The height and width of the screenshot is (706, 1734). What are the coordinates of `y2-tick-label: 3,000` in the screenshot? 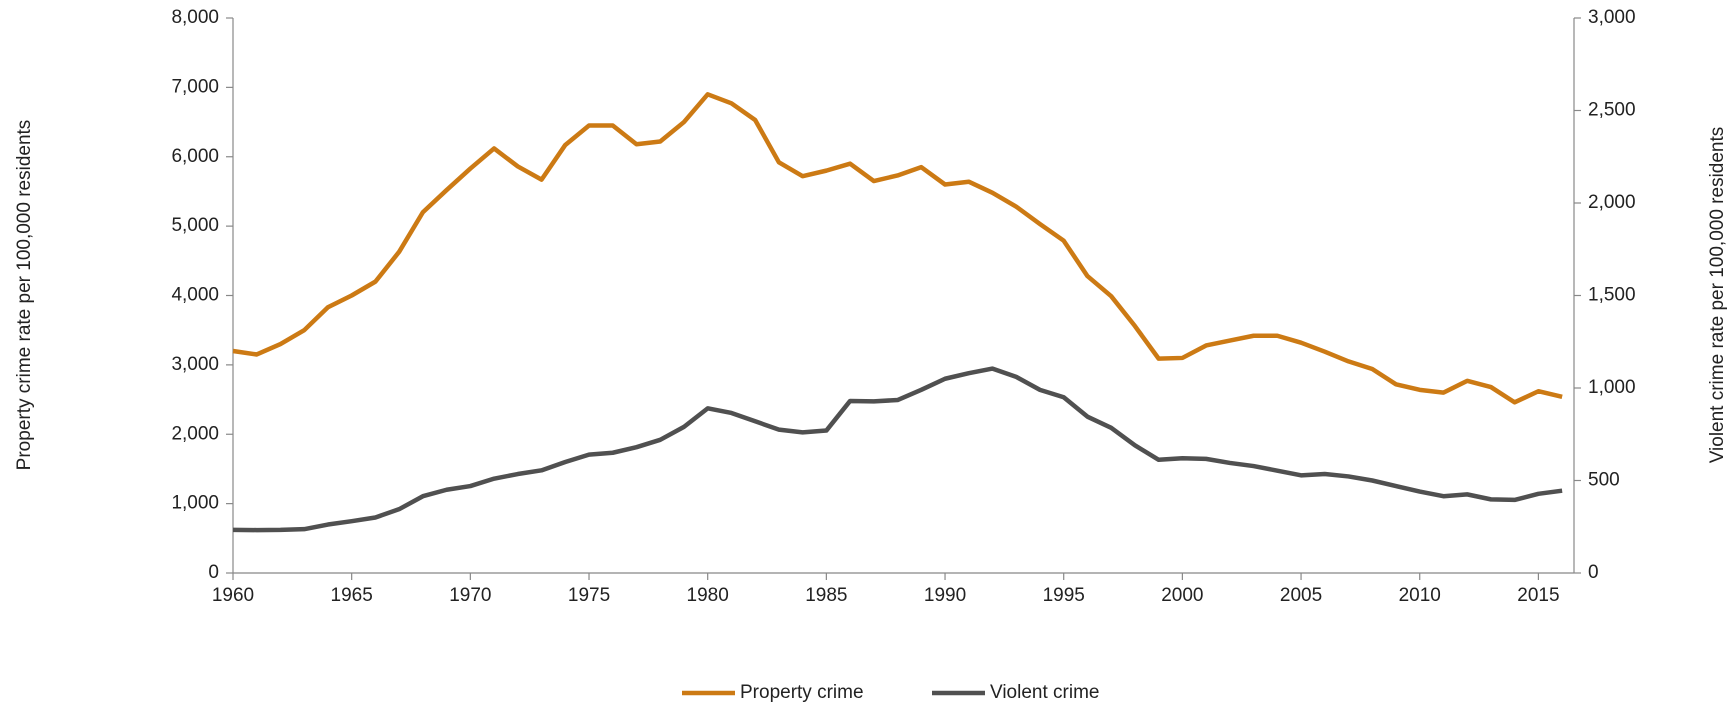 It's located at (1612, 17).